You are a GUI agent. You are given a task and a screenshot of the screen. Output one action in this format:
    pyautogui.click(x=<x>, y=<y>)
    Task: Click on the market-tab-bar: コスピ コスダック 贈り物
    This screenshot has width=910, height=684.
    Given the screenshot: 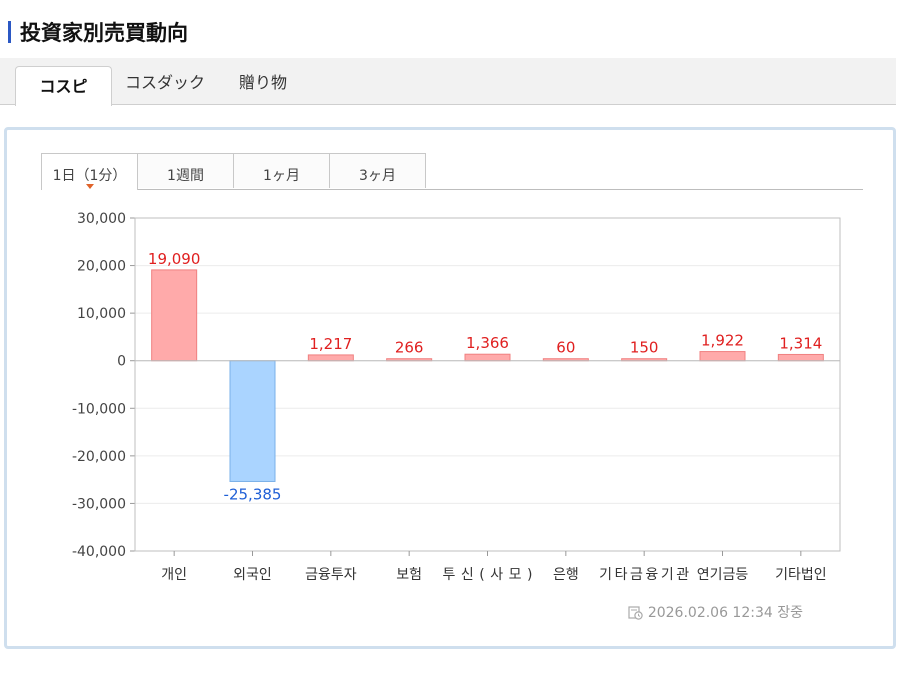 What is the action you would take?
    pyautogui.click(x=448, y=82)
    